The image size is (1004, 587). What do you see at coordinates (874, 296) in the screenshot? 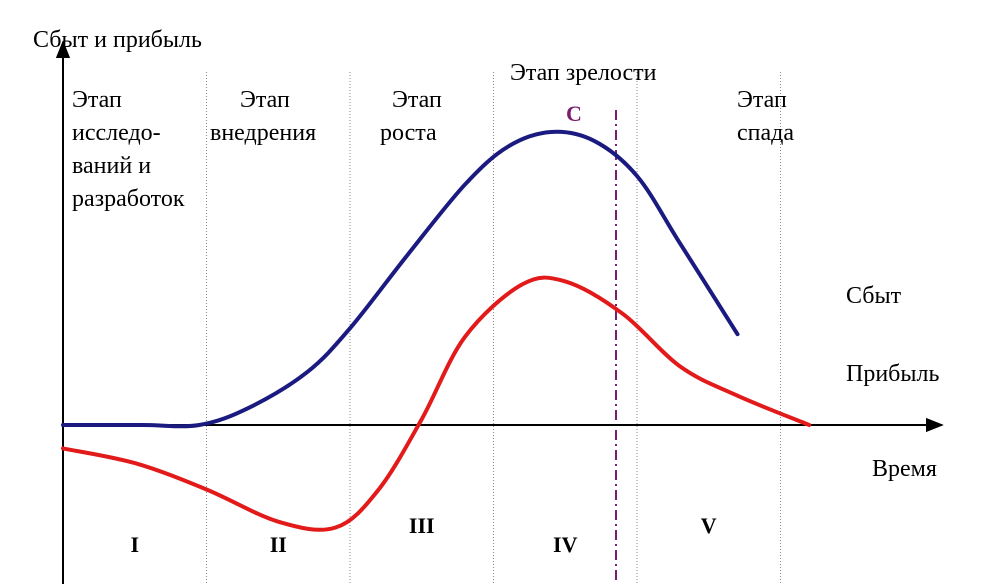
I see `sales-label: Сбыт` at bounding box center [874, 296].